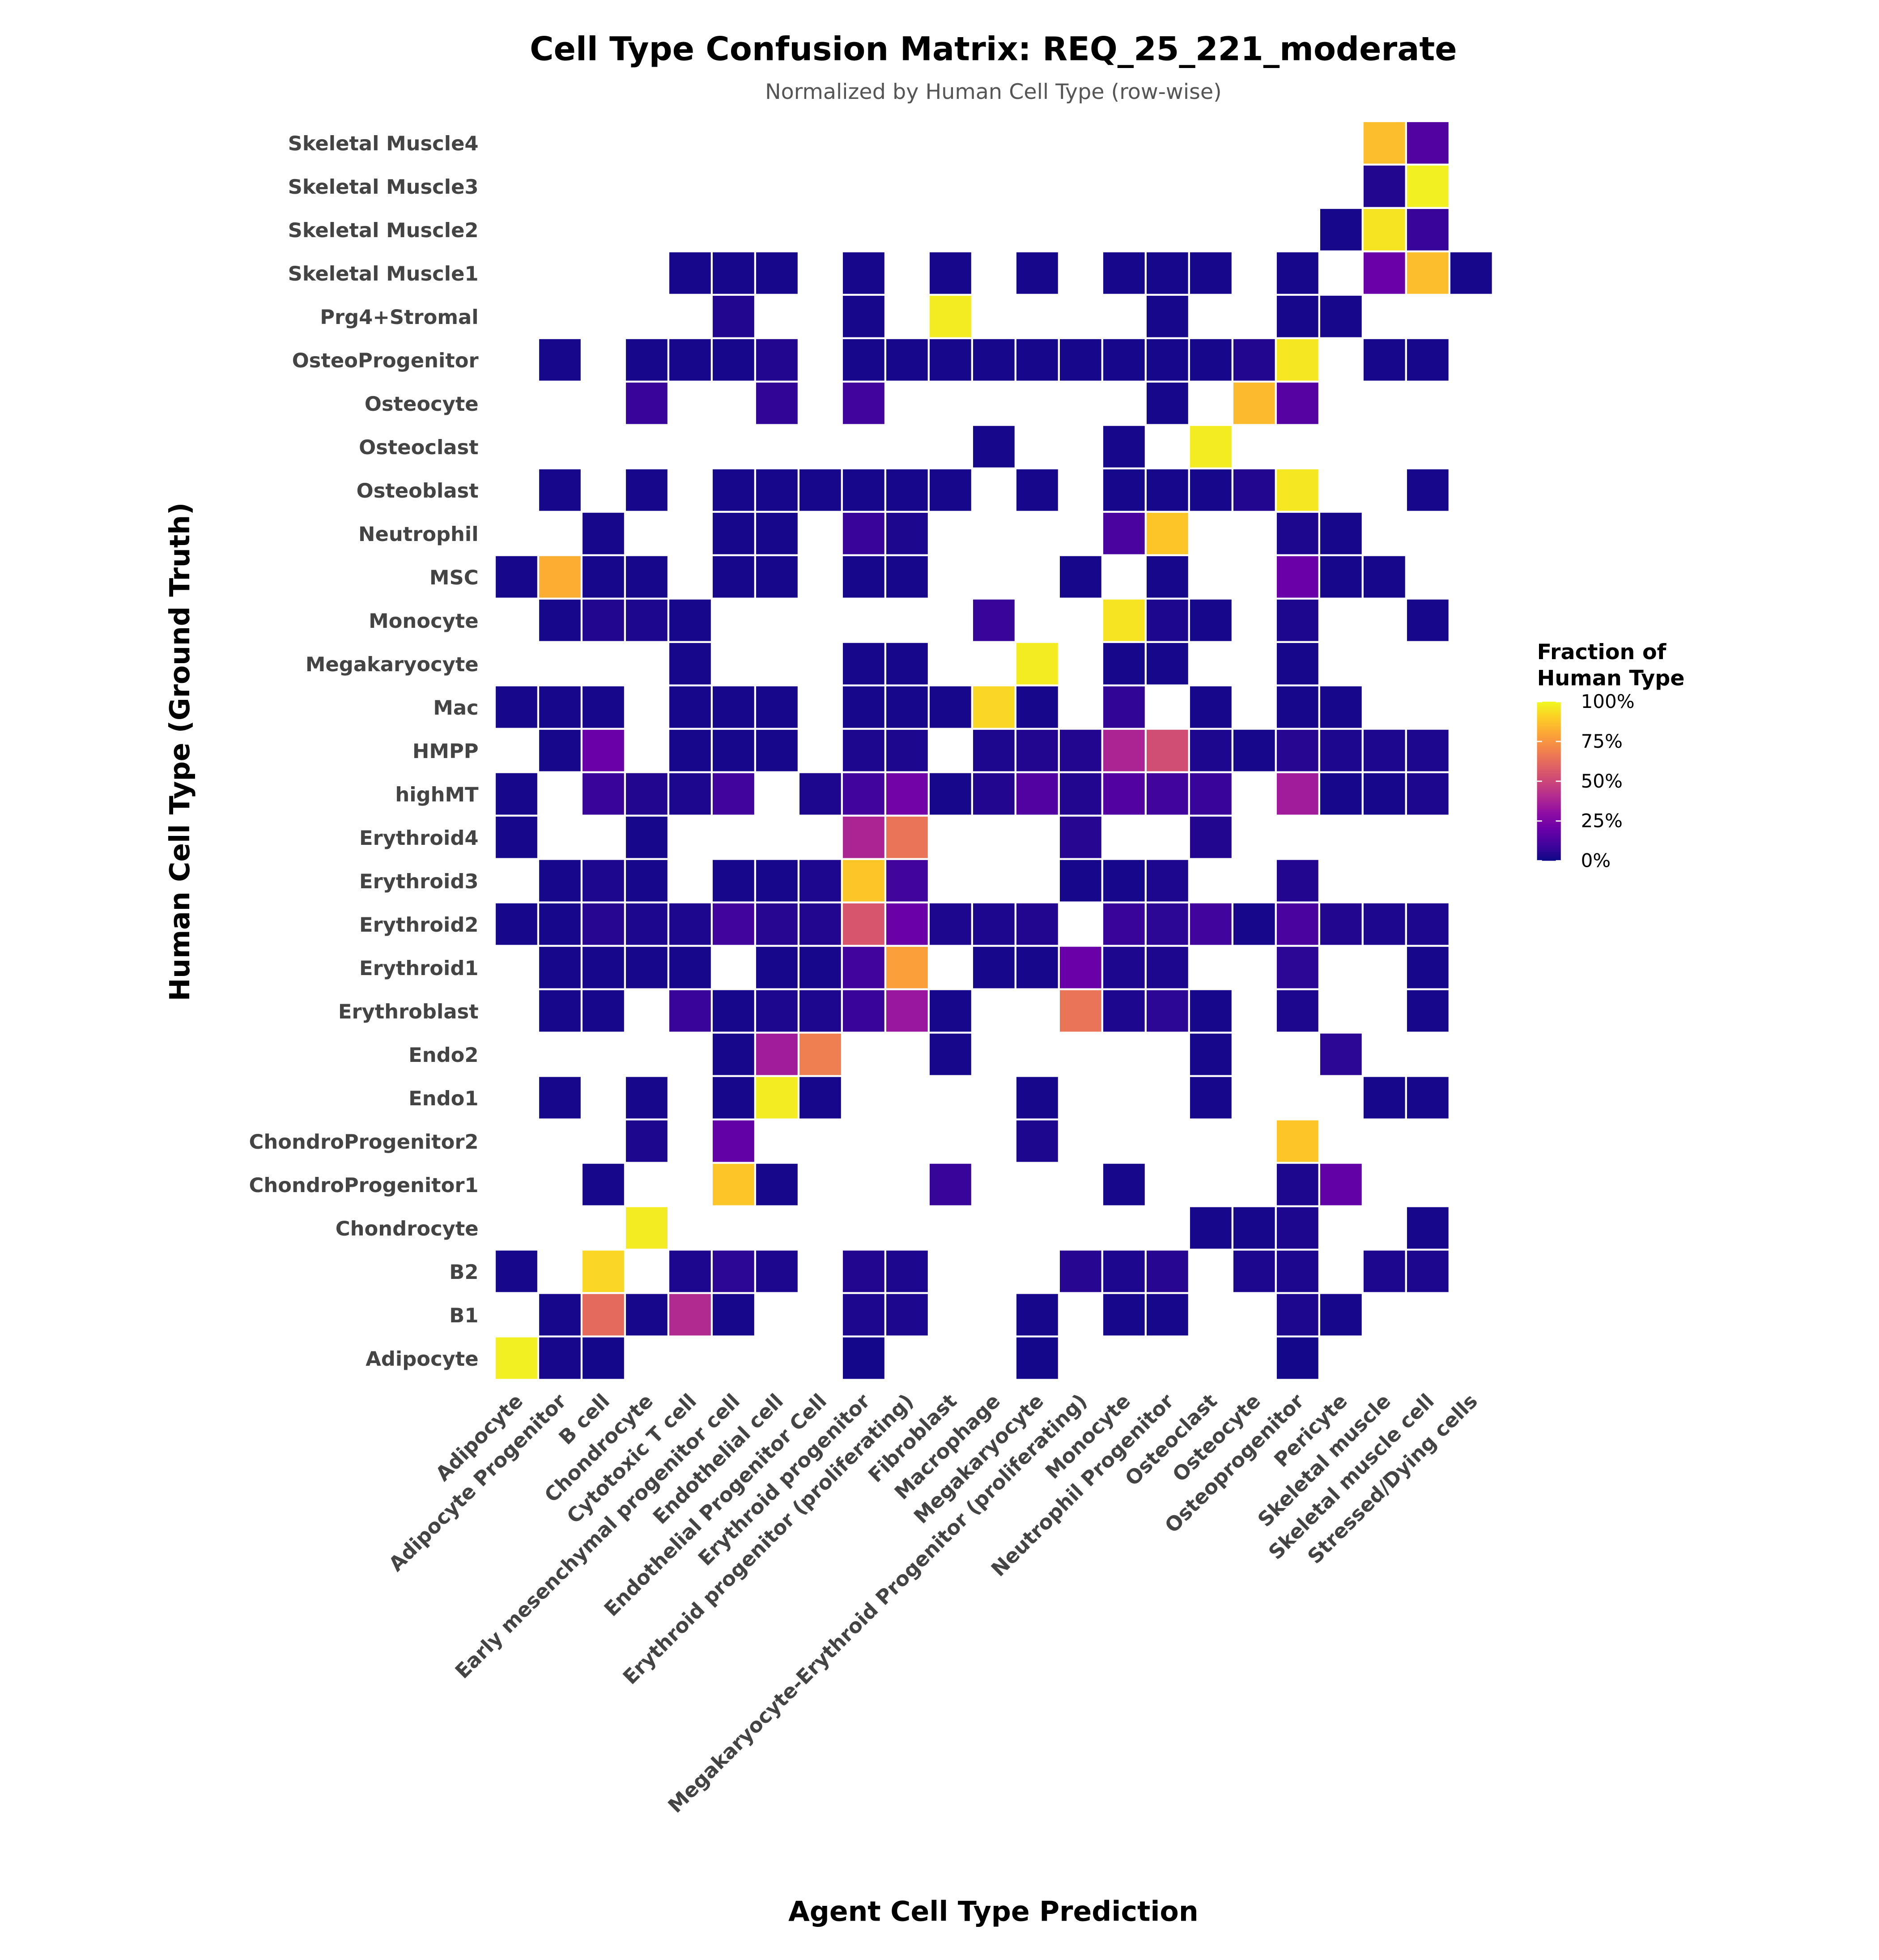  I want to click on y-tick-label: Osteocyte, so click(422, 404).